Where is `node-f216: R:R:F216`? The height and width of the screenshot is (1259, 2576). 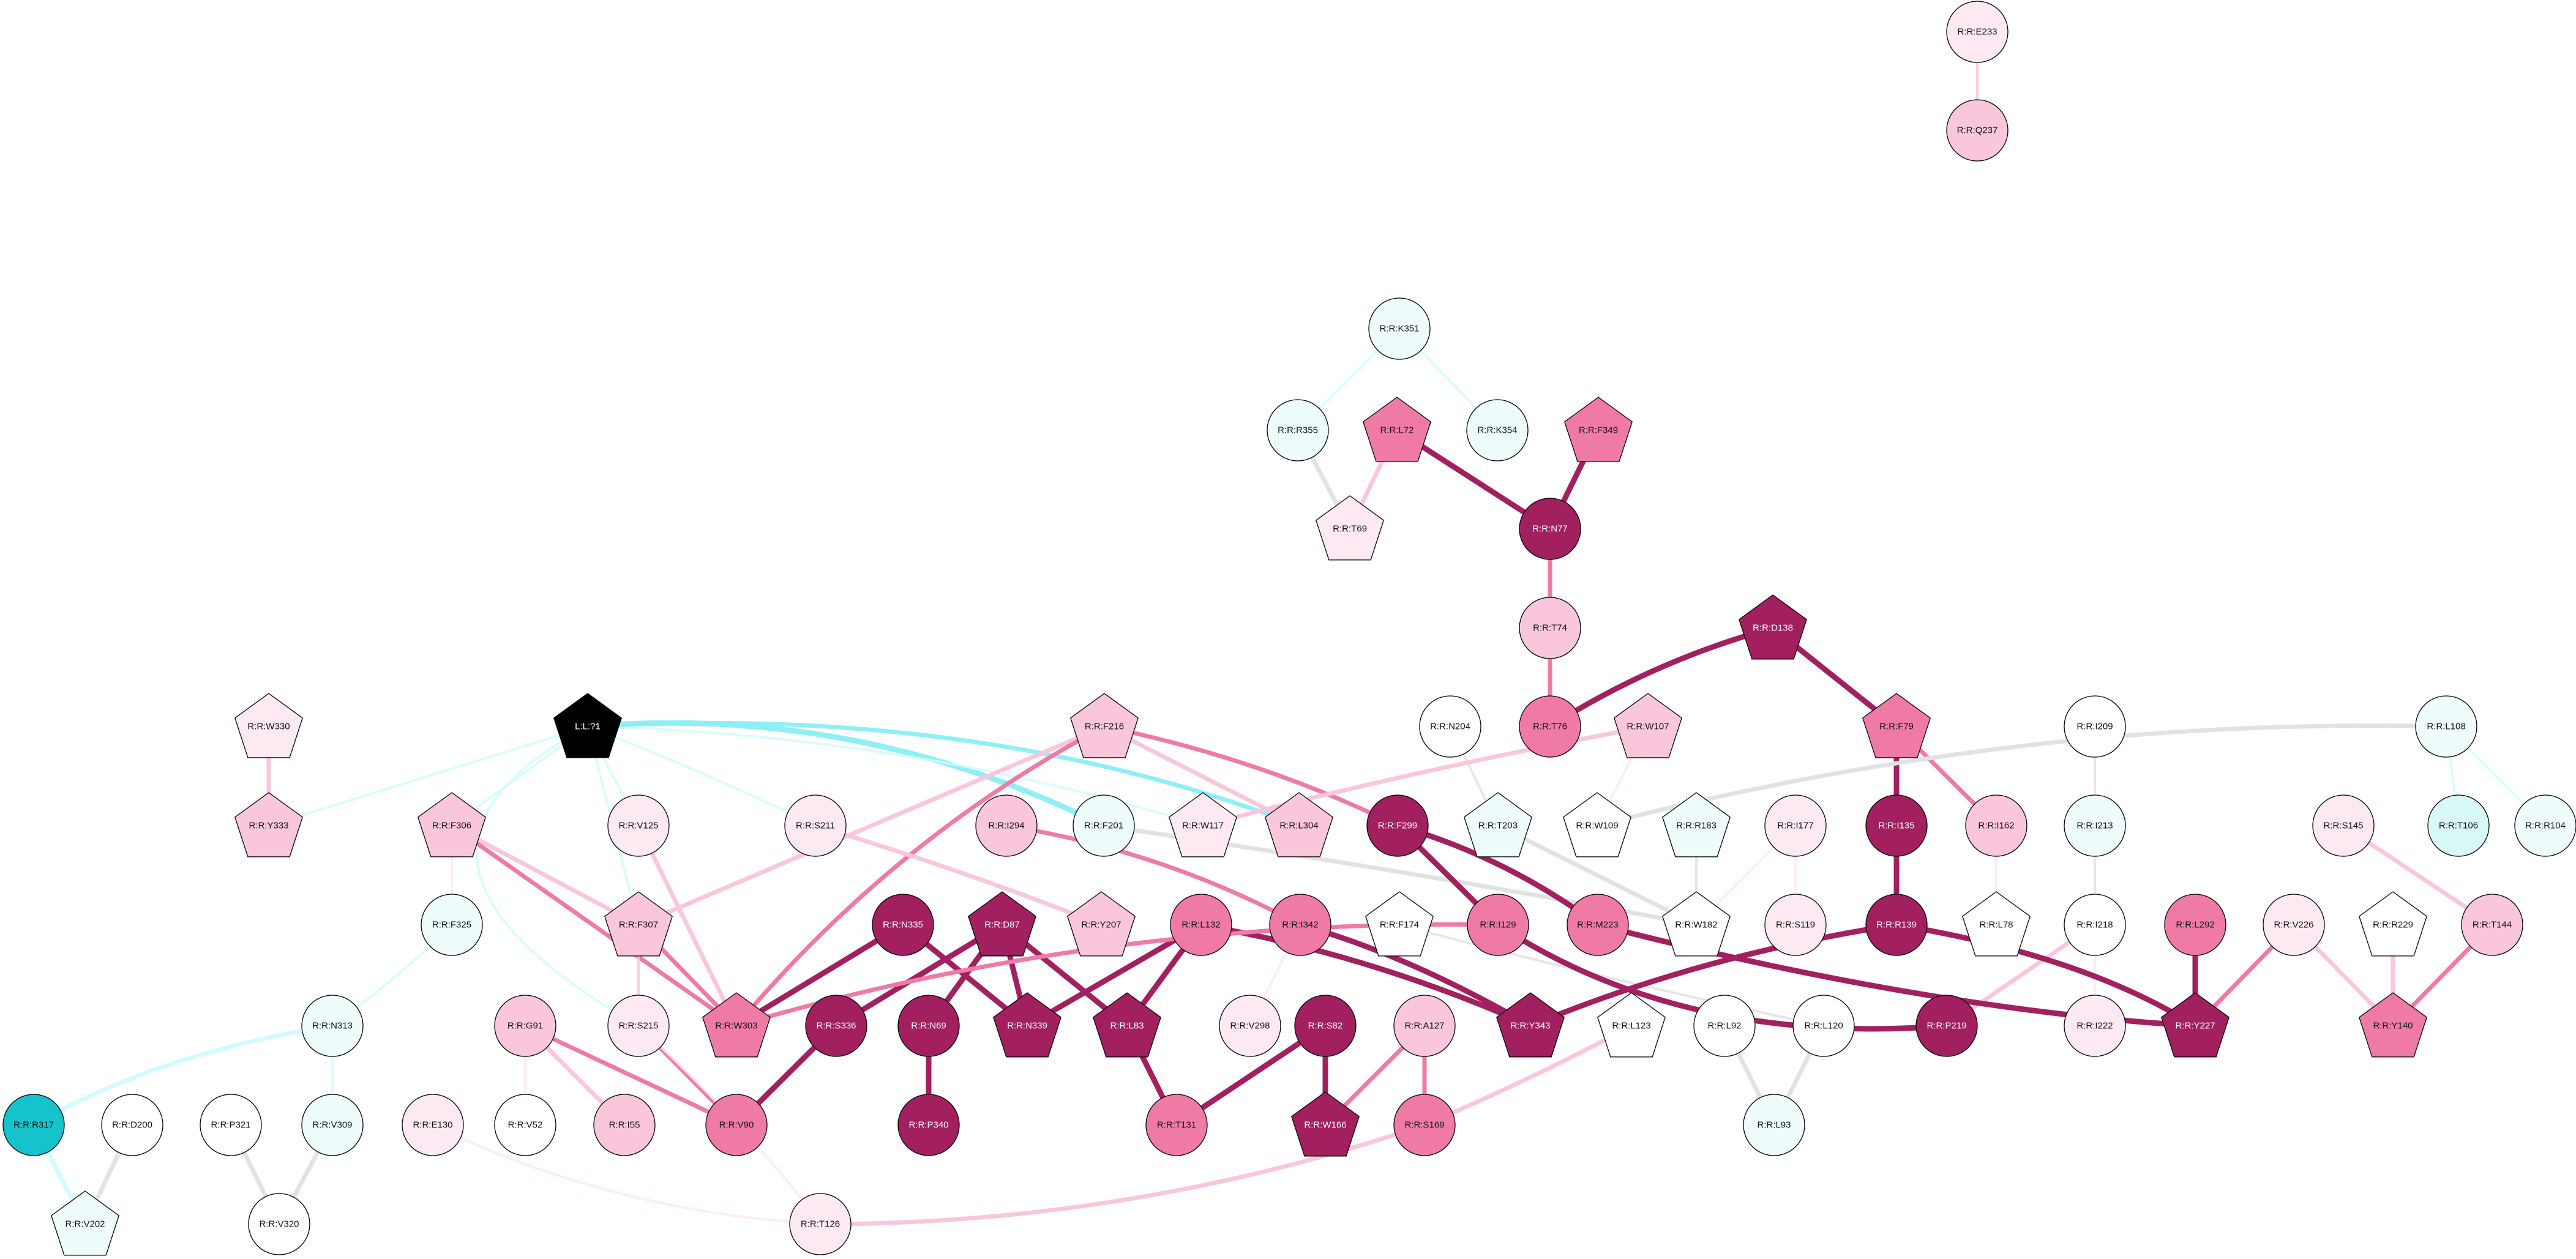 node-f216: R:R:F216 is located at coordinates (1104, 725).